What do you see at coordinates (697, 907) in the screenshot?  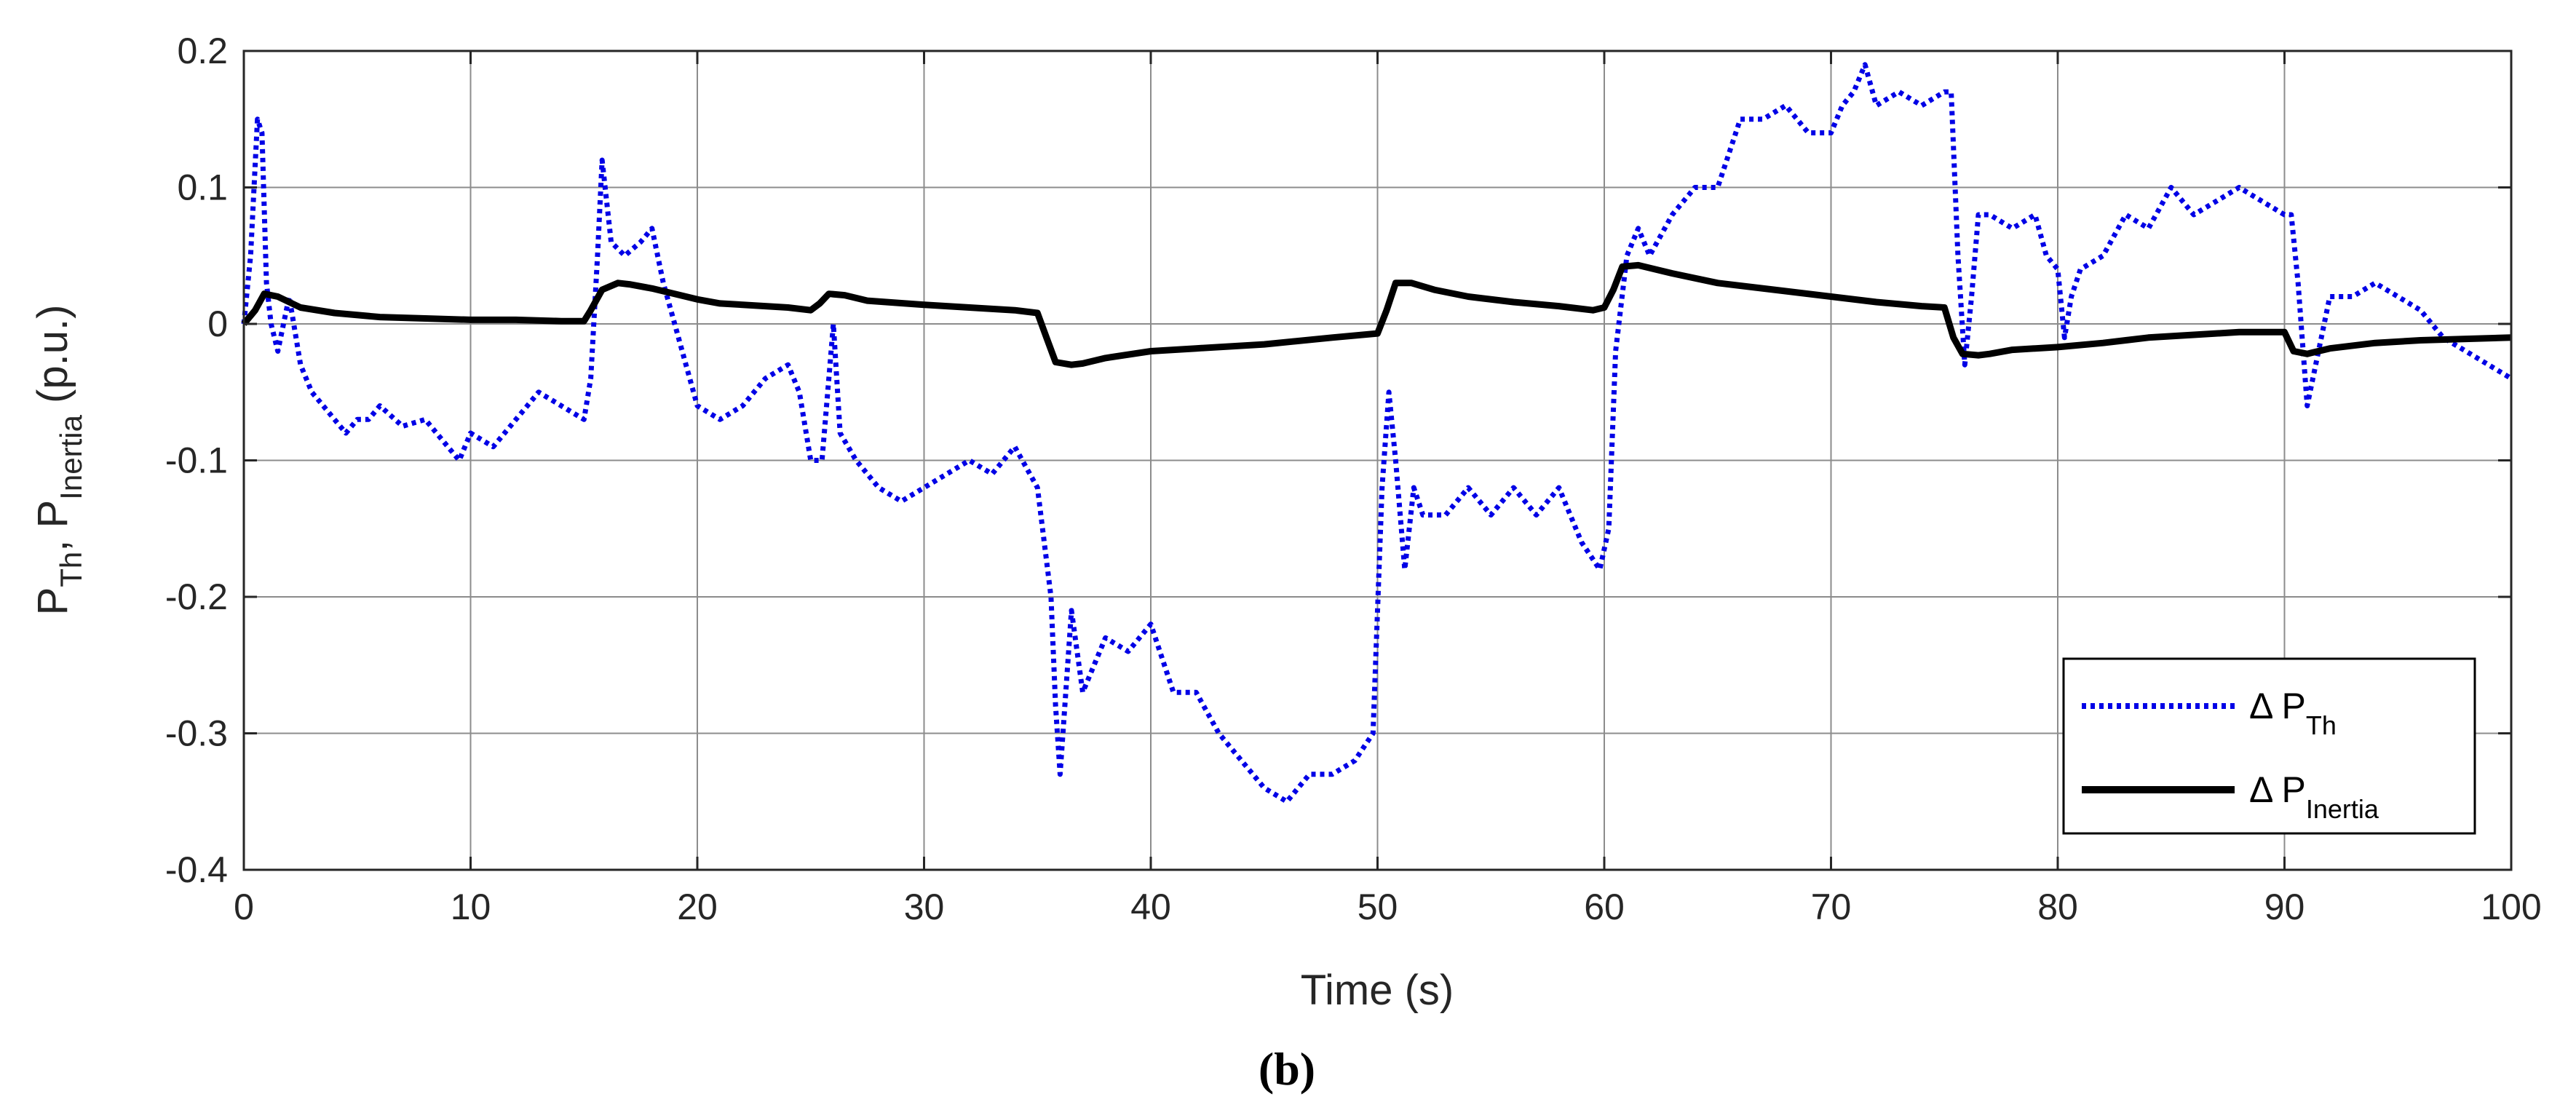 I see `x-tick-label: 20` at bounding box center [697, 907].